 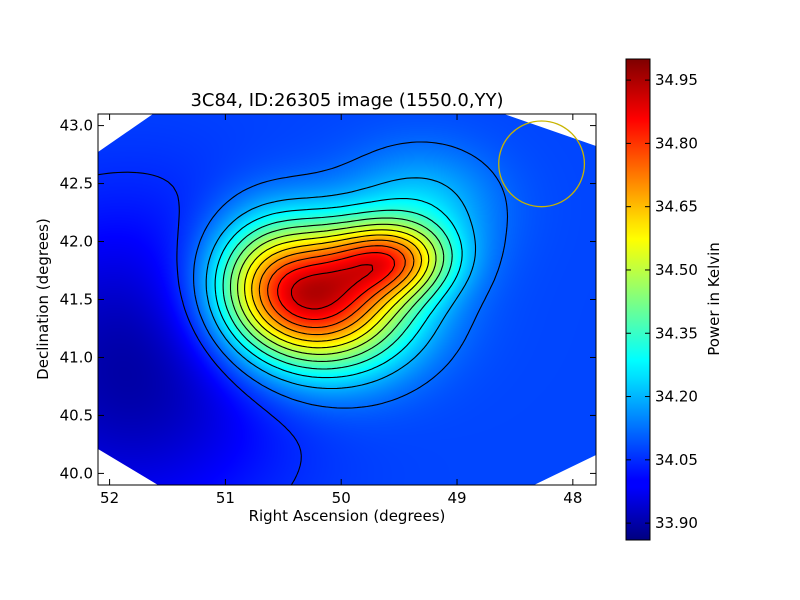 I want to click on x-tick-label: 50, so click(x=341, y=498).